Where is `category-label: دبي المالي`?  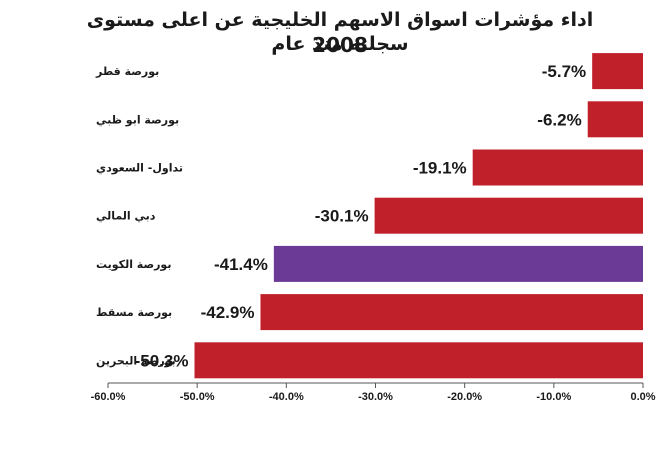
category-label: دبي المالي is located at coordinates (126, 216).